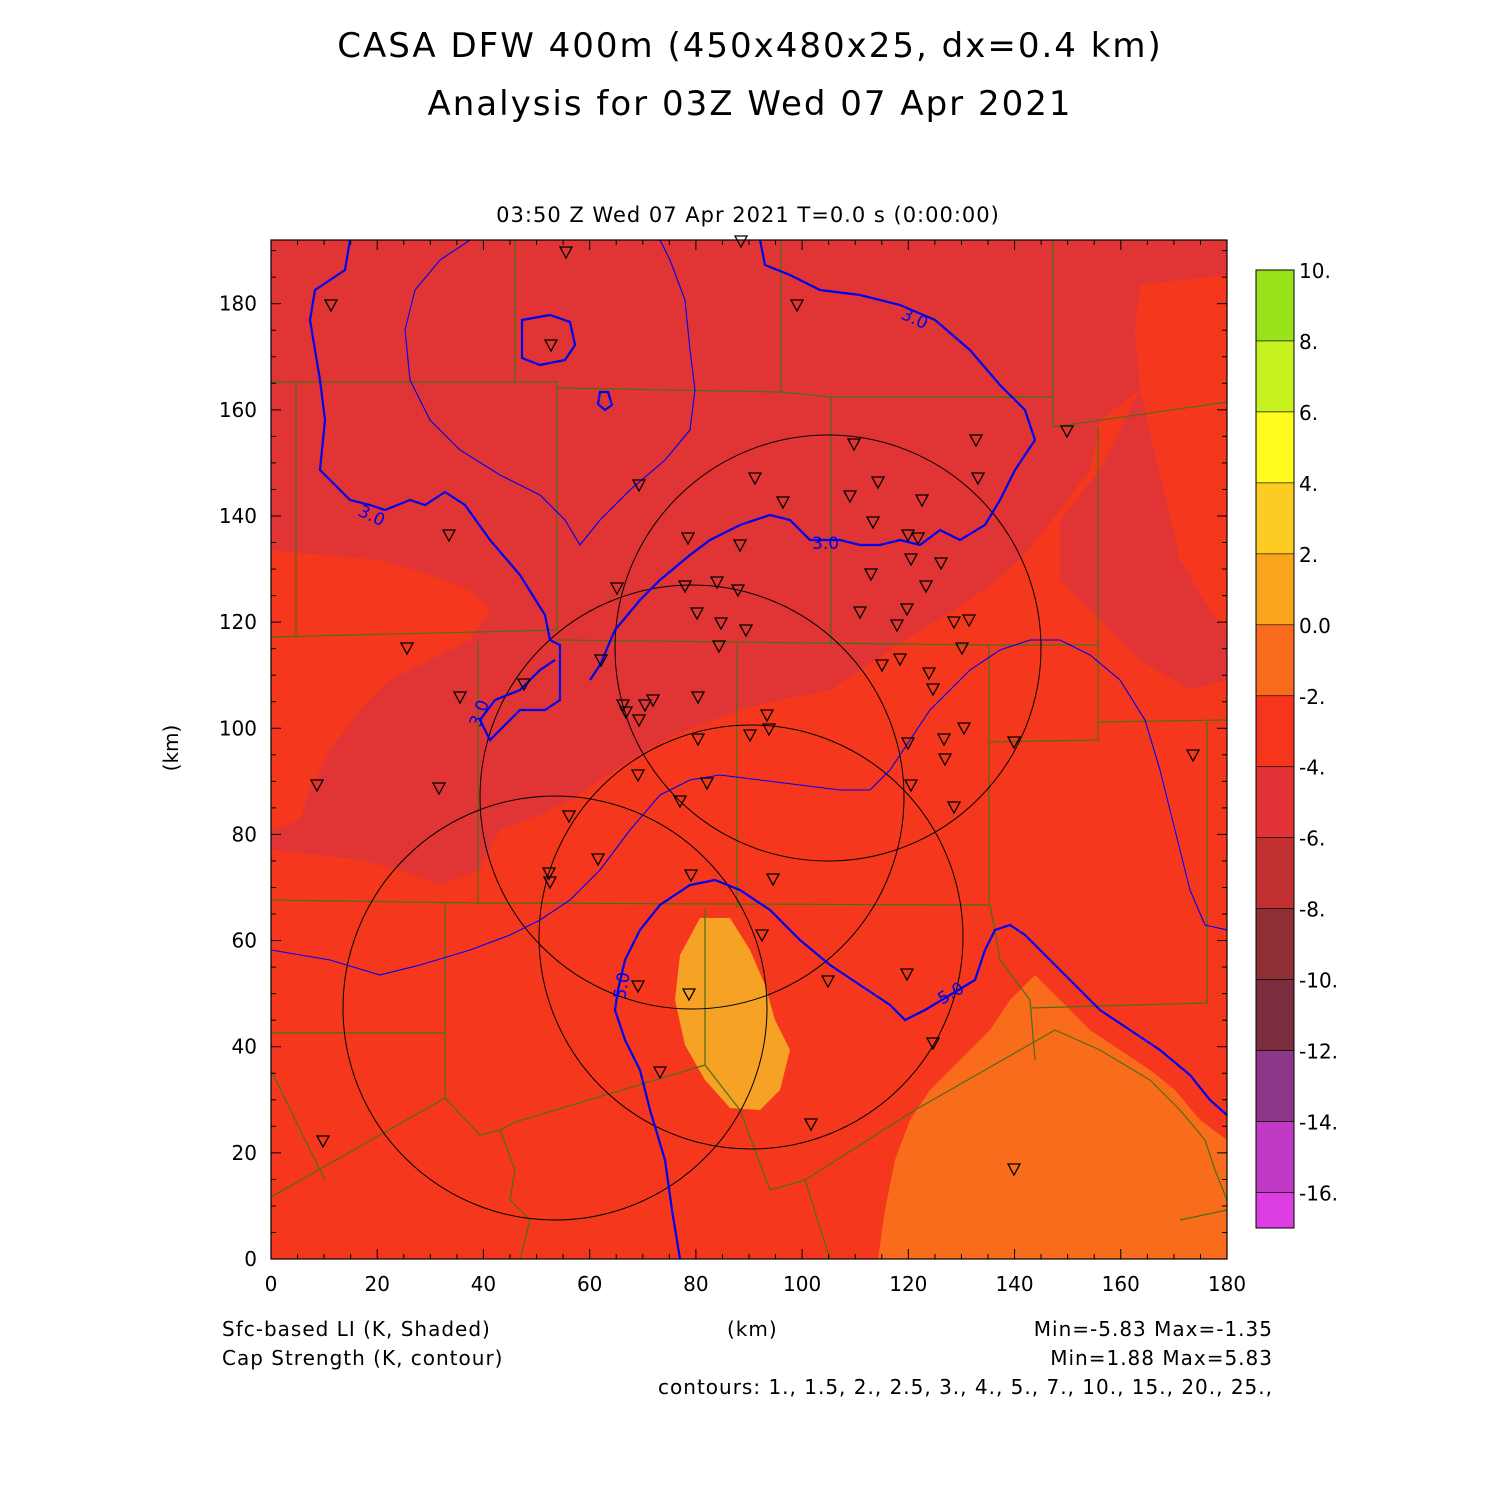  Describe the element at coordinates (376, 1284) in the screenshot. I see `x-tick-label: 20` at that location.